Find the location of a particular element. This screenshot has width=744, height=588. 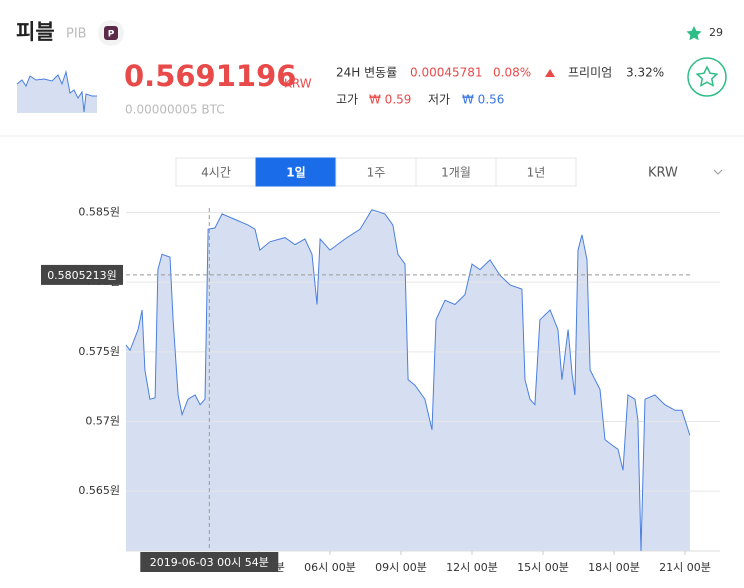

x-tick-label: 18시 00분 is located at coordinates (614, 567).